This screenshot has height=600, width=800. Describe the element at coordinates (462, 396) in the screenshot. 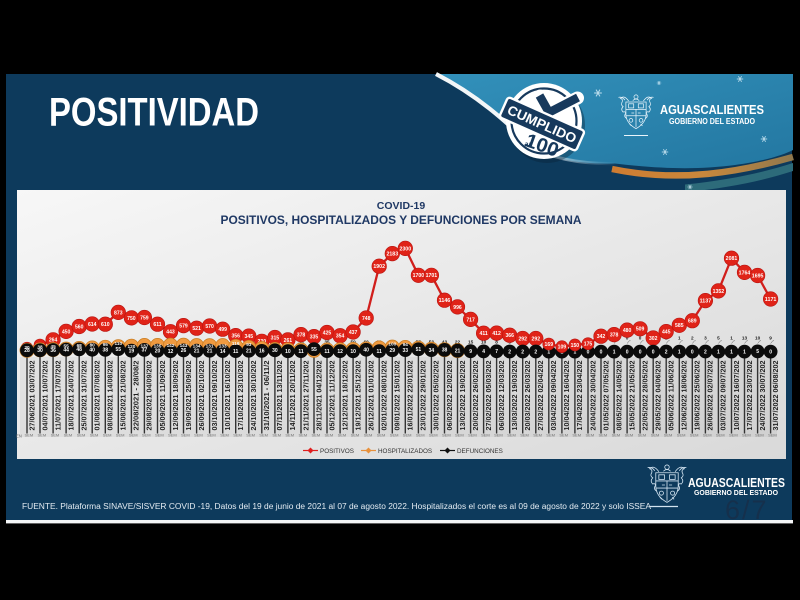

I see `svg-text: 13/02/2022 19/02/202` at that location.